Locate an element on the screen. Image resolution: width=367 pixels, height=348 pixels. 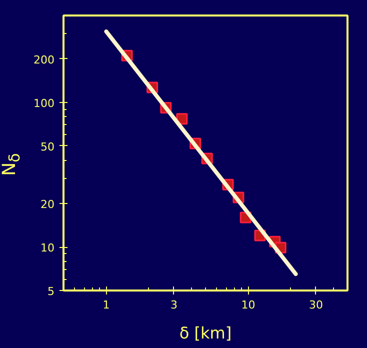
y-tick-label: 200 is located at coordinates (44, 60).